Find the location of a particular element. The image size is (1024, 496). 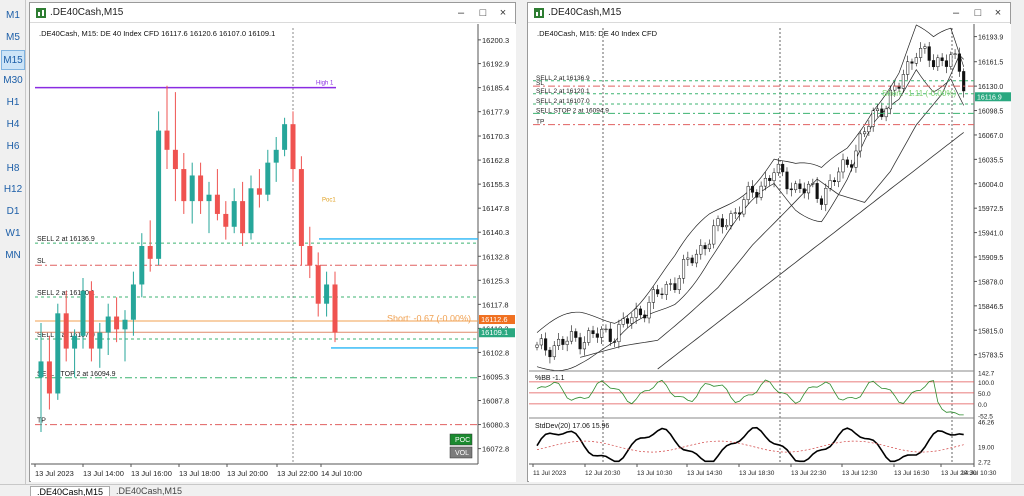

x-tick-label: 13 Jul 16:00 is located at coordinates (151, 473).